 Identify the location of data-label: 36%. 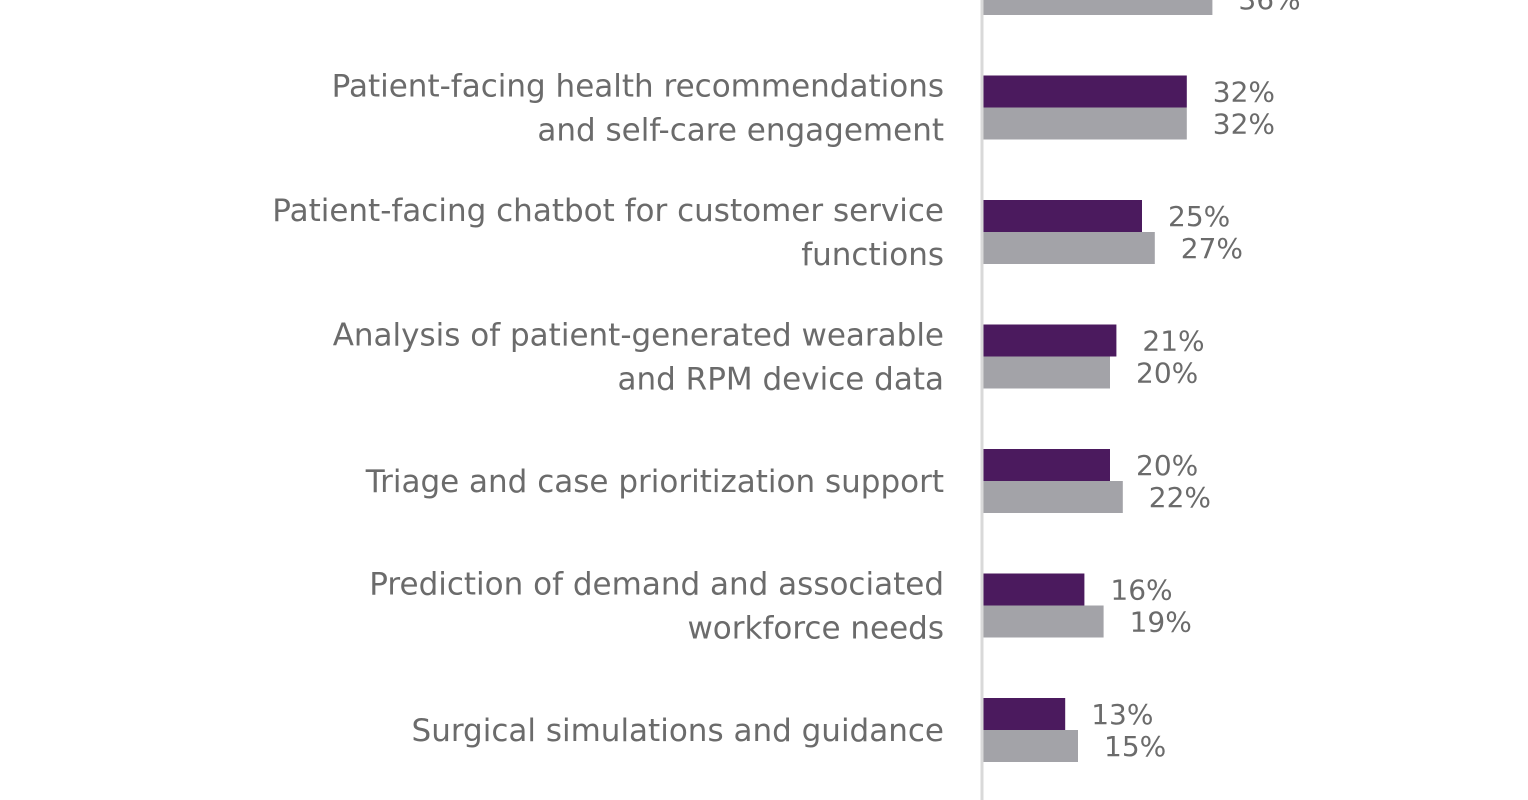
(1269, 8).